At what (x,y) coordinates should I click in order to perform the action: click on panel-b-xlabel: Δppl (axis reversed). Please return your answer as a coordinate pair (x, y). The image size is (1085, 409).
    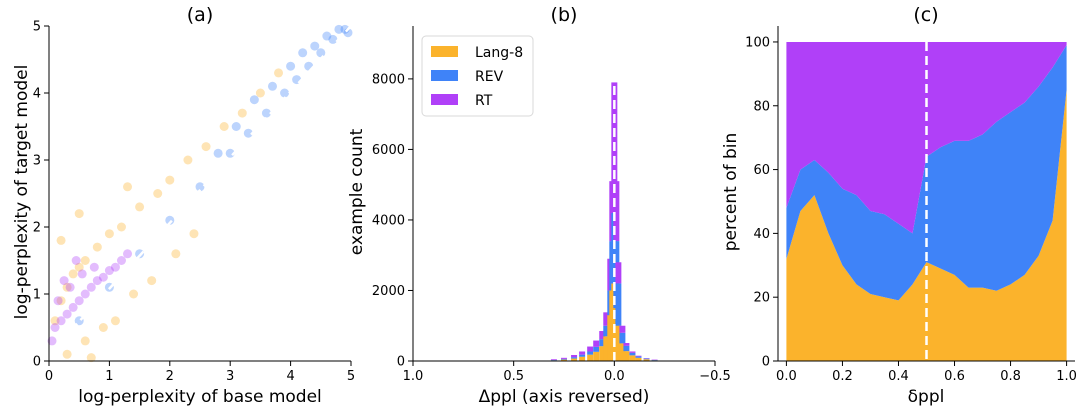
    Looking at the image, I should click on (564, 397).